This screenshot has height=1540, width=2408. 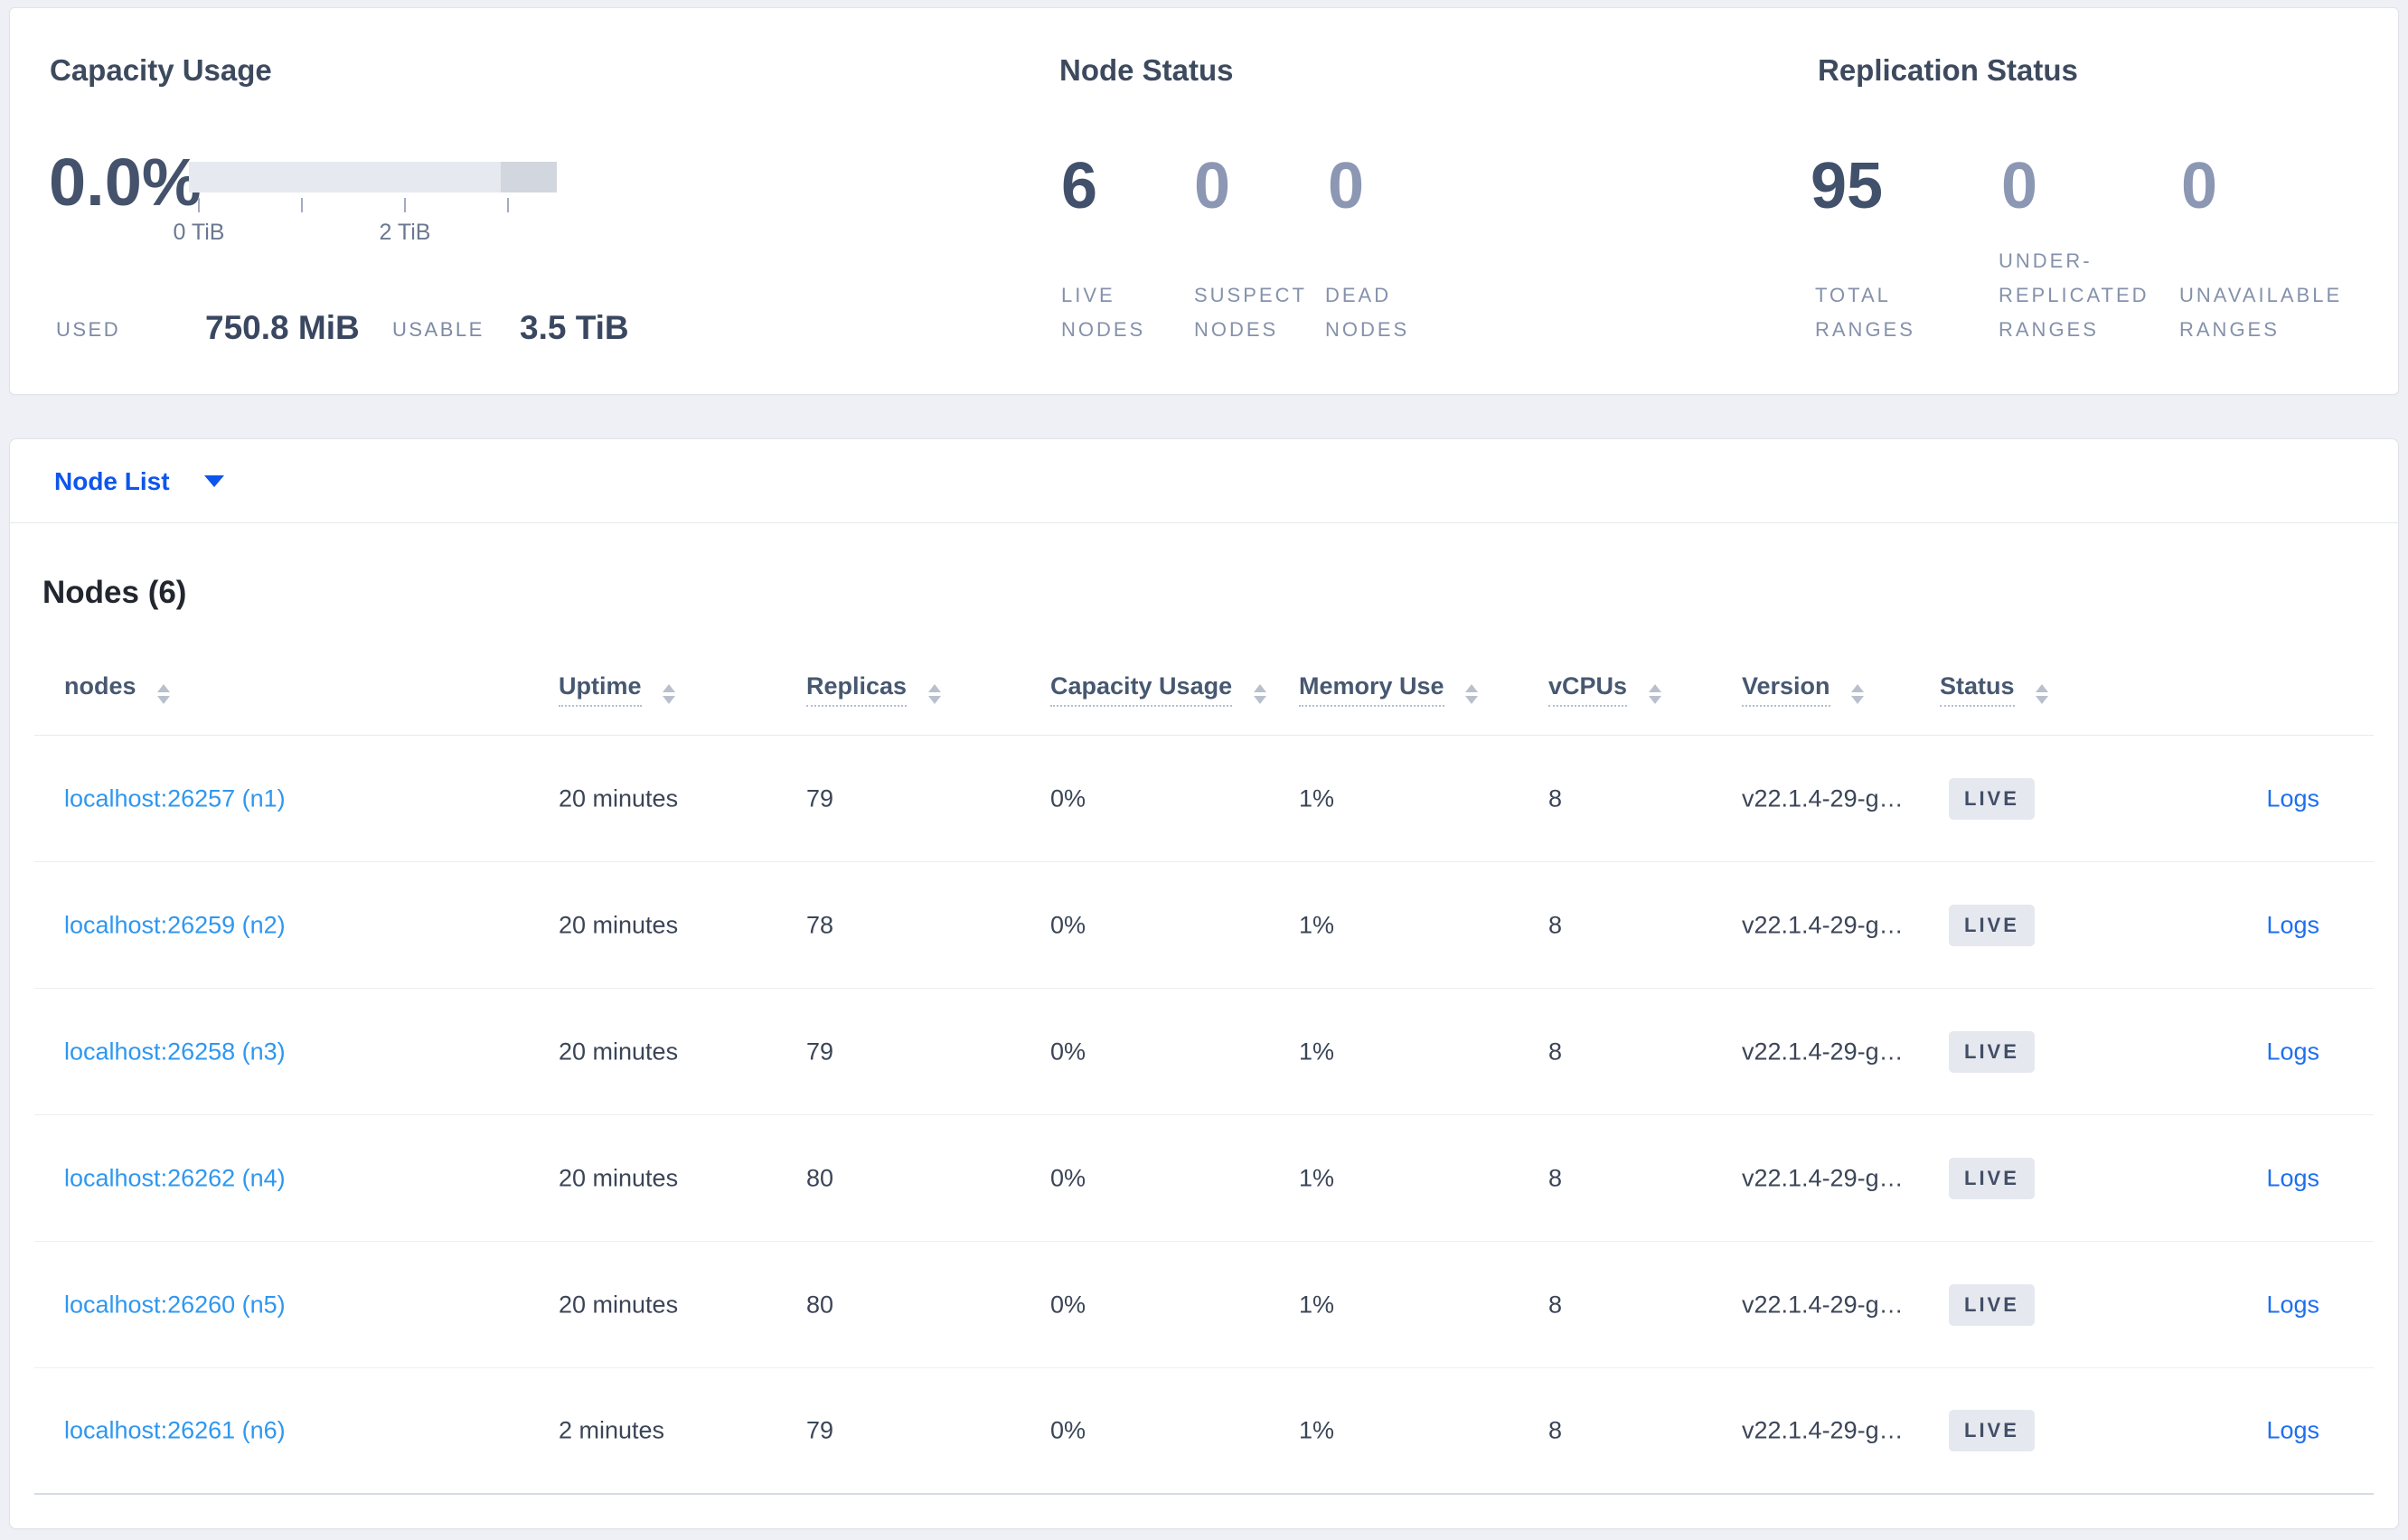 What do you see at coordinates (1865, 312) in the screenshot?
I see `total-ranges-label: TOTAL RANGES` at bounding box center [1865, 312].